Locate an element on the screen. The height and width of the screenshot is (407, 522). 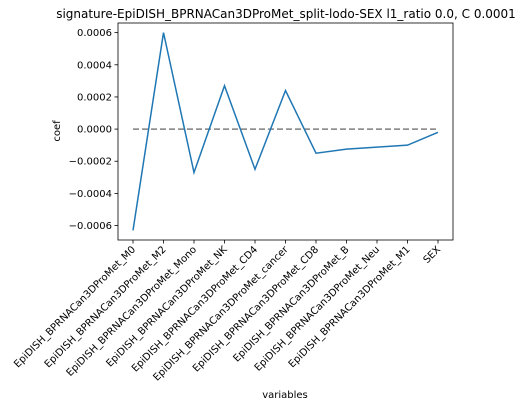
y-tick-label: −0.0002 is located at coordinates (90, 162).